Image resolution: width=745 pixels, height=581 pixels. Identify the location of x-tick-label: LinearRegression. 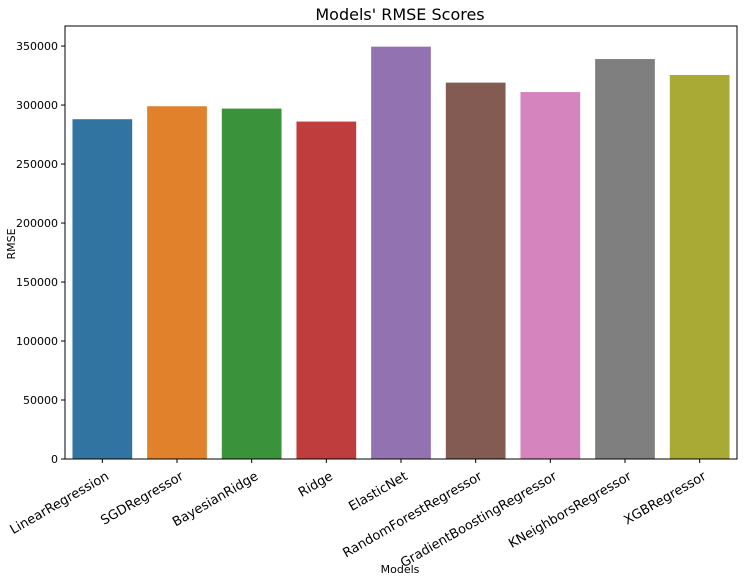
(60, 503).